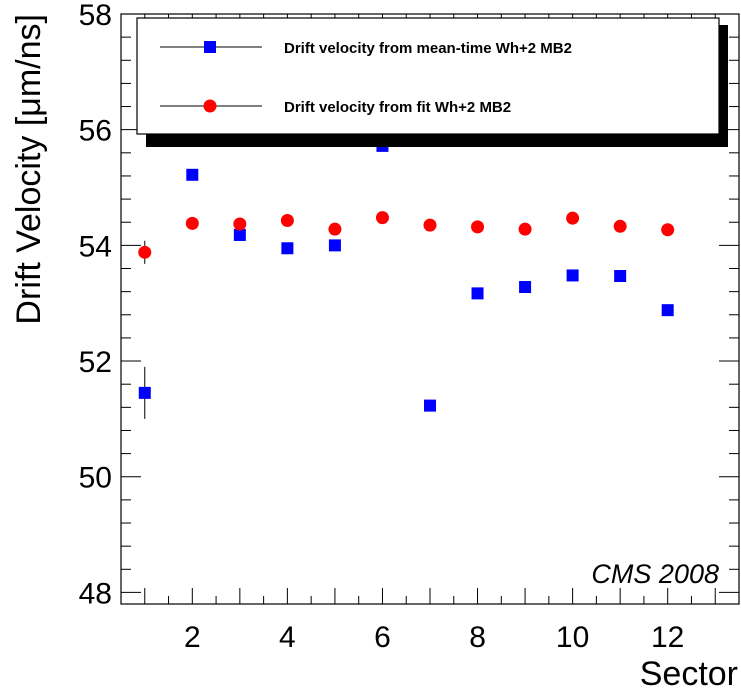 The width and height of the screenshot is (741, 693). I want to click on y-tick-label: 56, so click(95, 131).